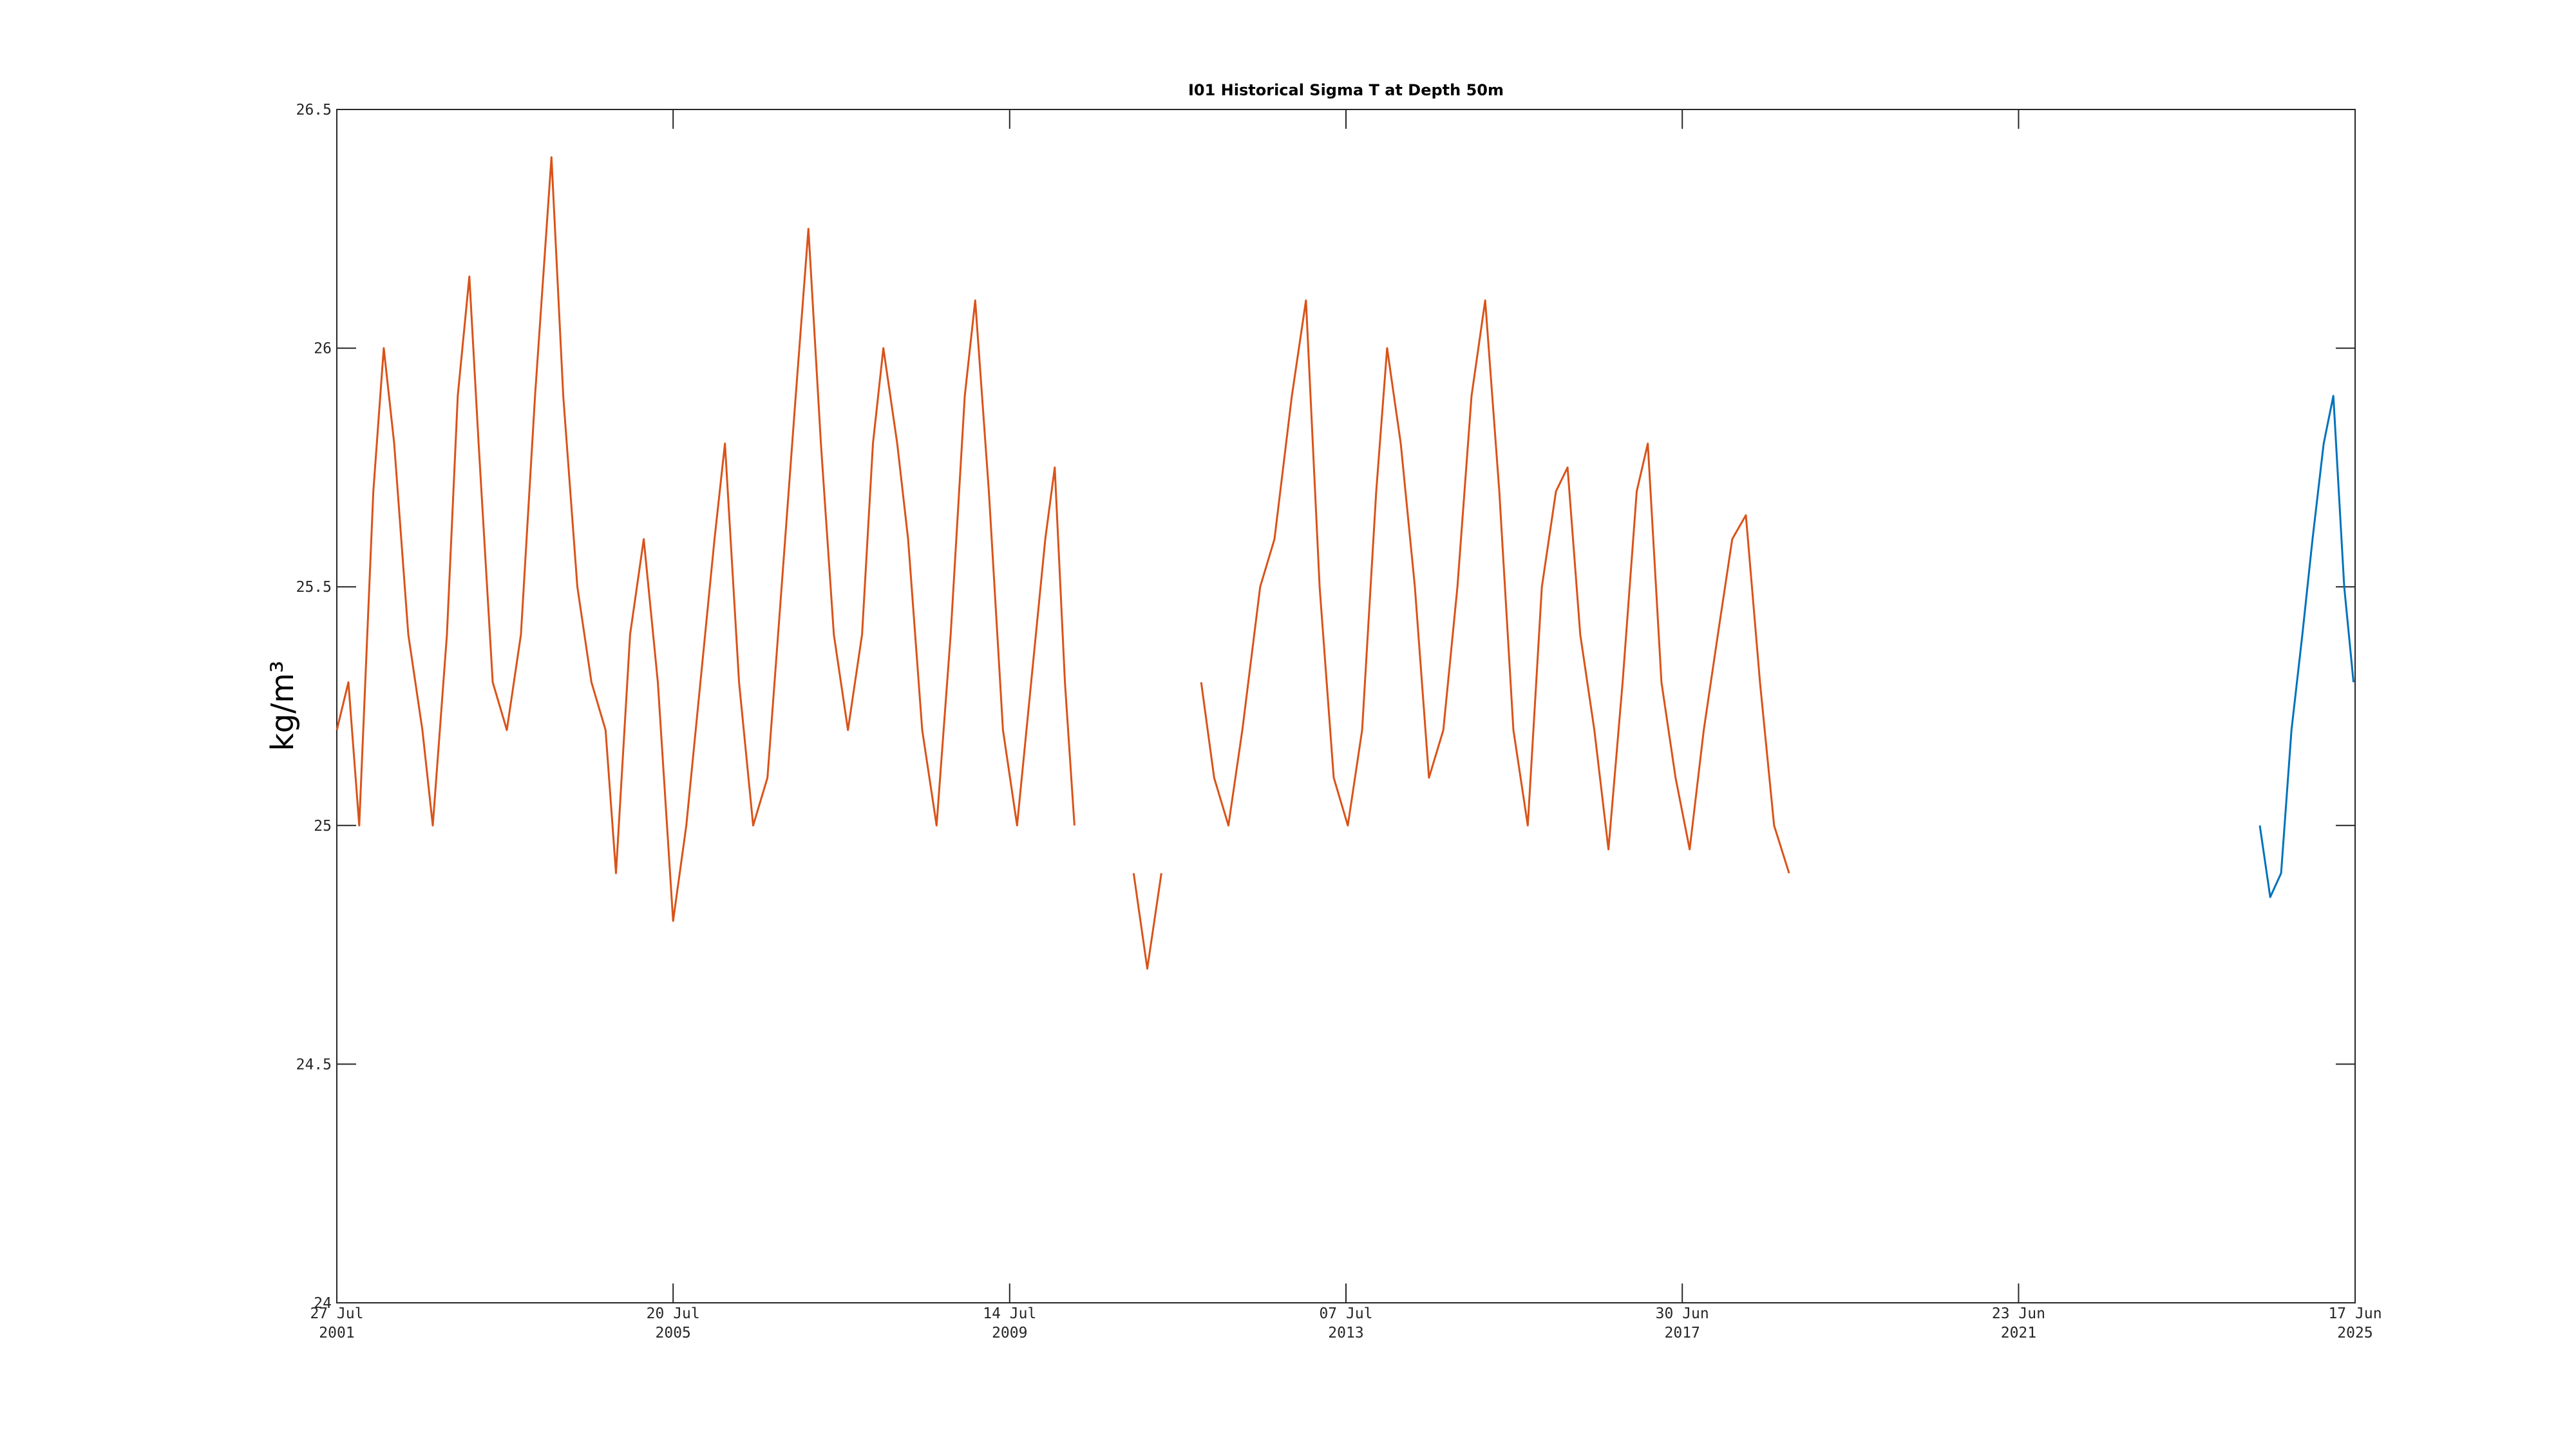 The width and height of the screenshot is (2576, 1449). What do you see at coordinates (314, 110) in the screenshot?
I see `y-tick-label: 26.5` at bounding box center [314, 110].